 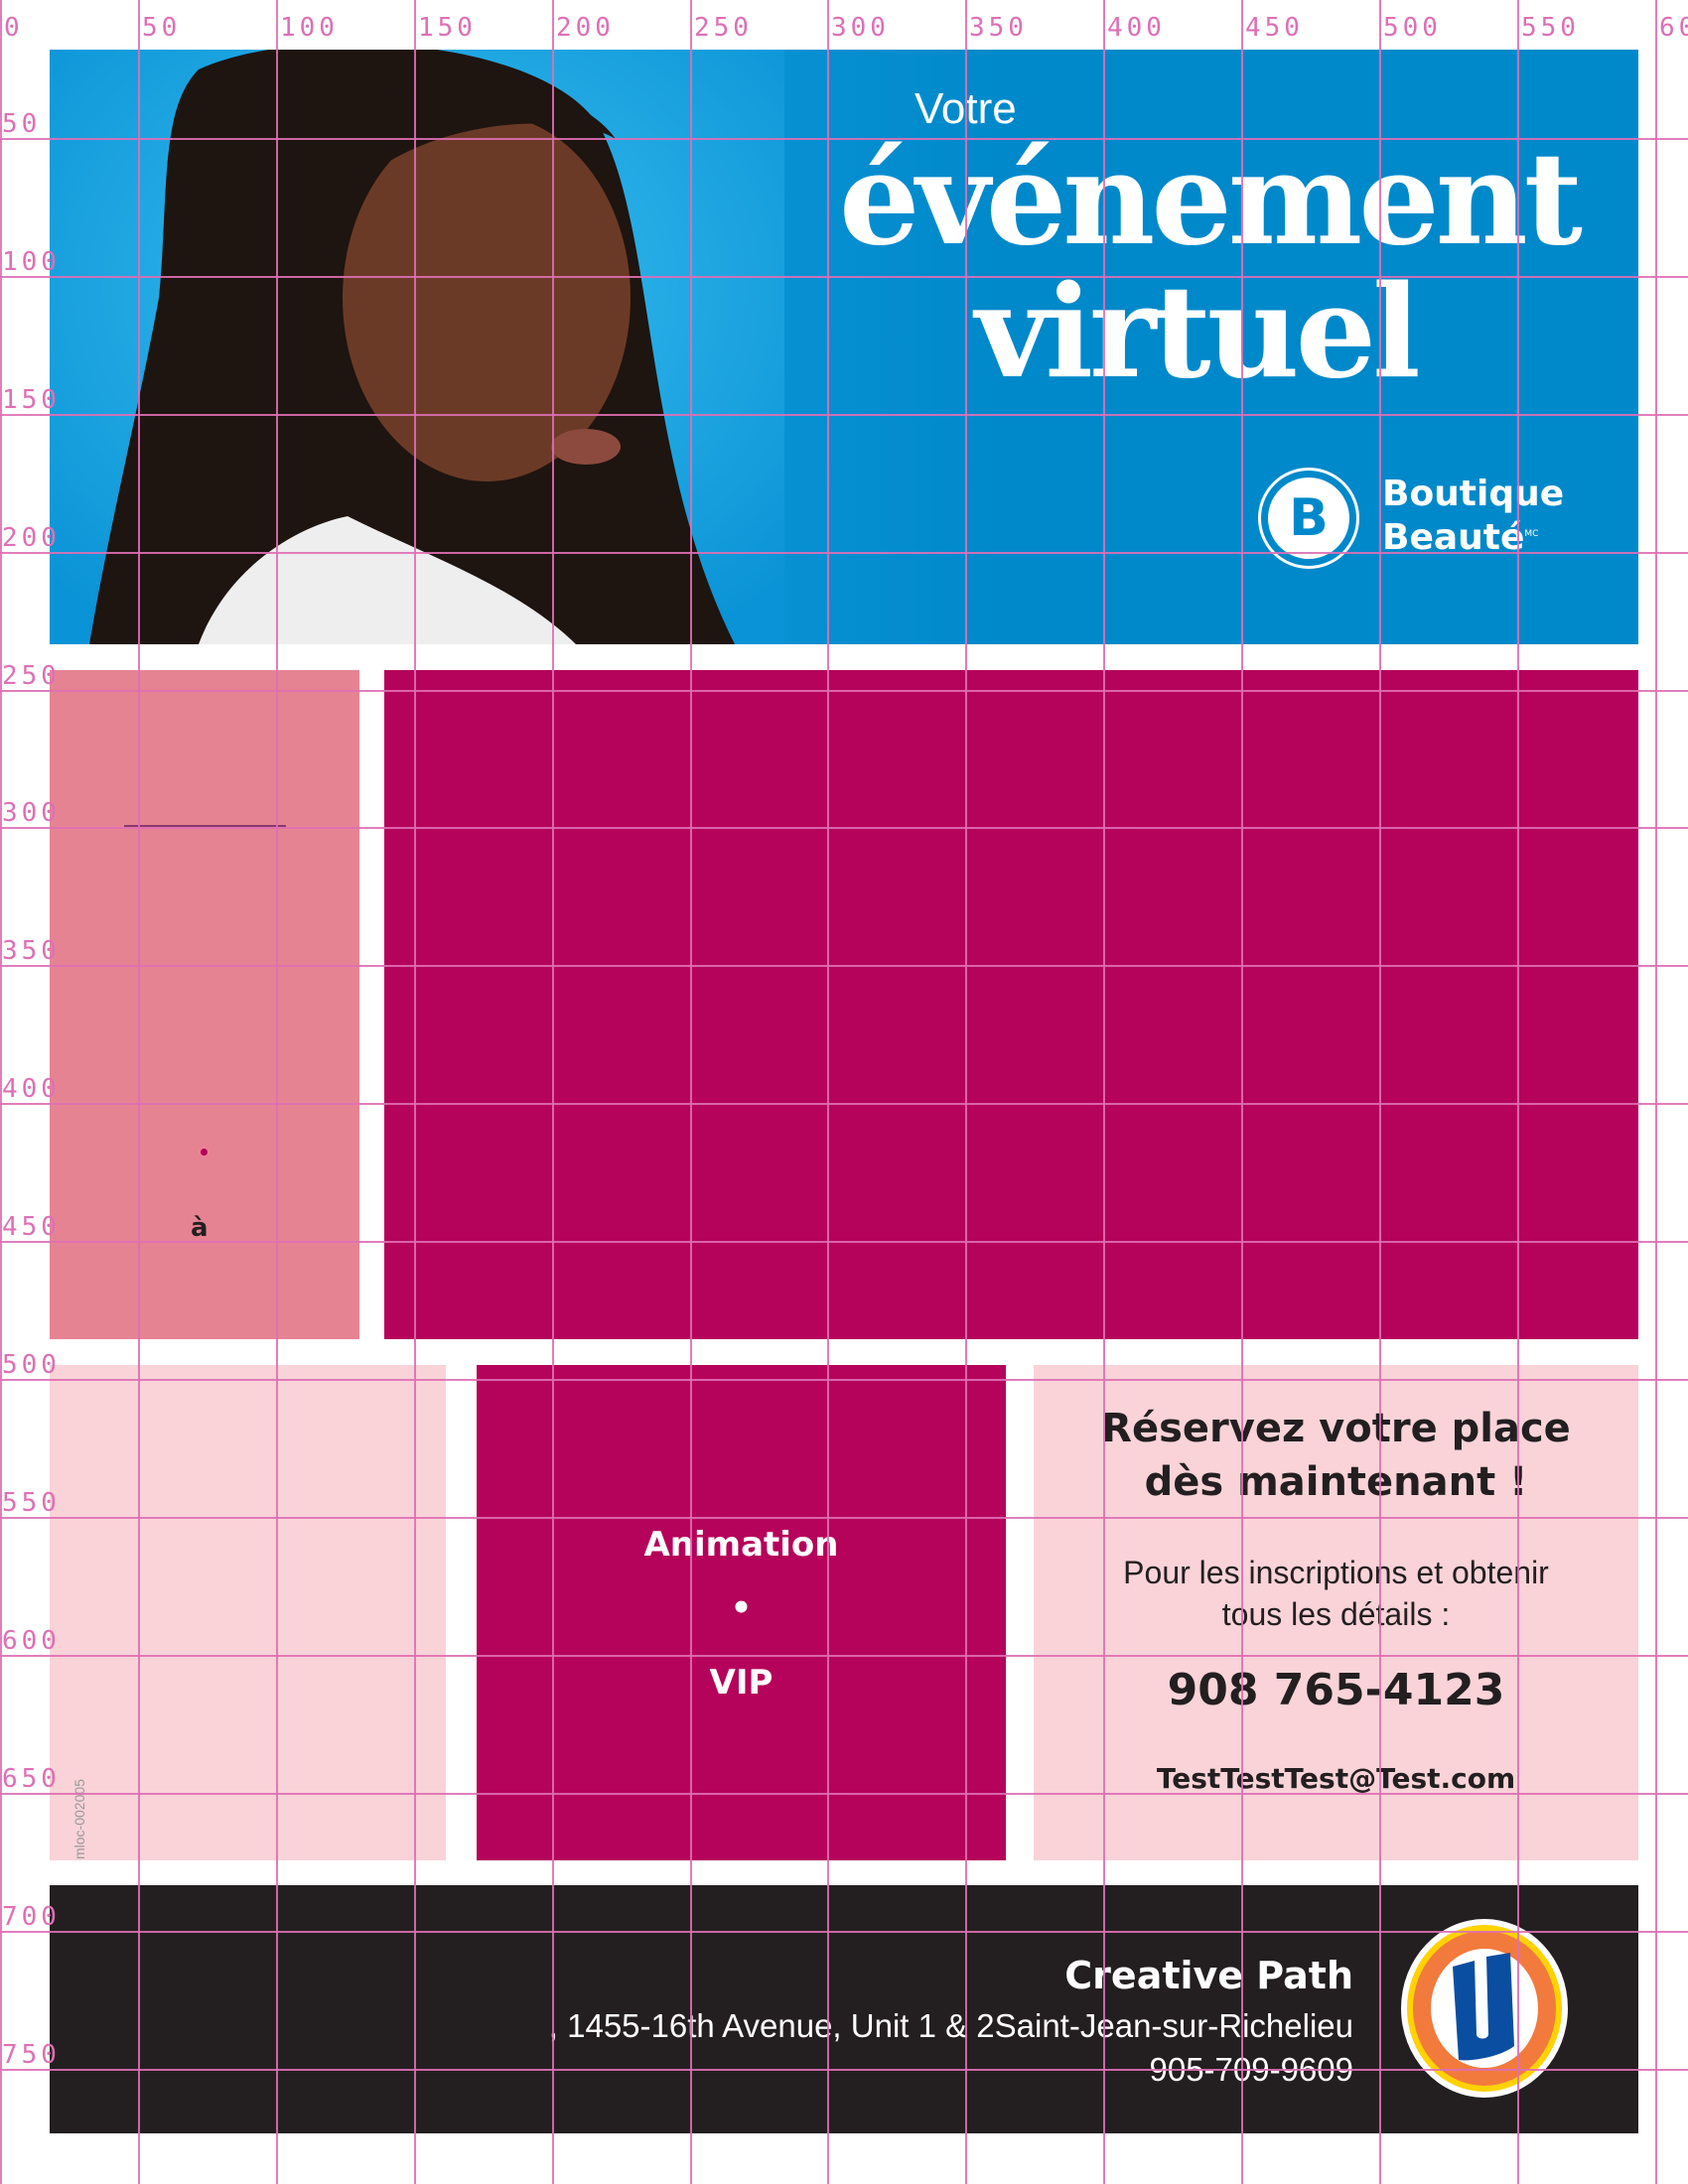 I want to click on ruler-label-top: 200, so click(x=585, y=28).